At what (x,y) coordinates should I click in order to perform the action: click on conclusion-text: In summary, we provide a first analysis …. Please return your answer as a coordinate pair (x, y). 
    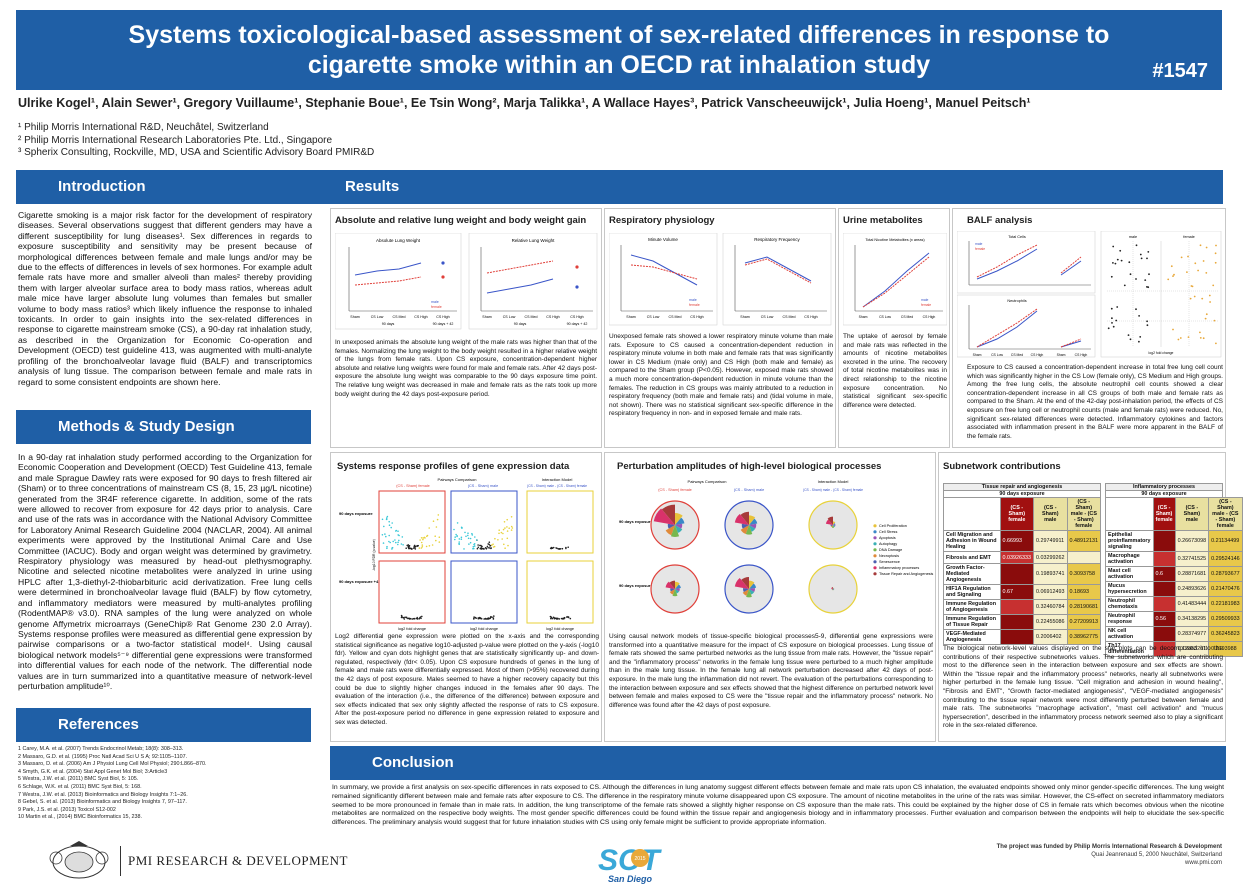
    Looking at the image, I should click on (778, 805).